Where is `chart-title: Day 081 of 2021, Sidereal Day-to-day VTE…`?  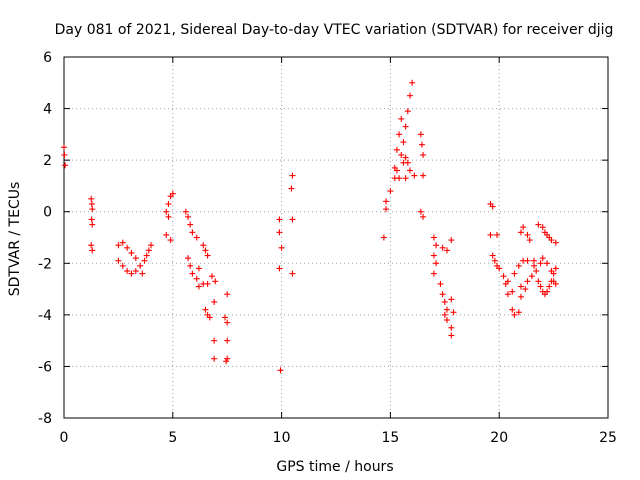
chart-title: Day 081 of 2021, Sidereal Day-to-day VTE… is located at coordinates (334, 30).